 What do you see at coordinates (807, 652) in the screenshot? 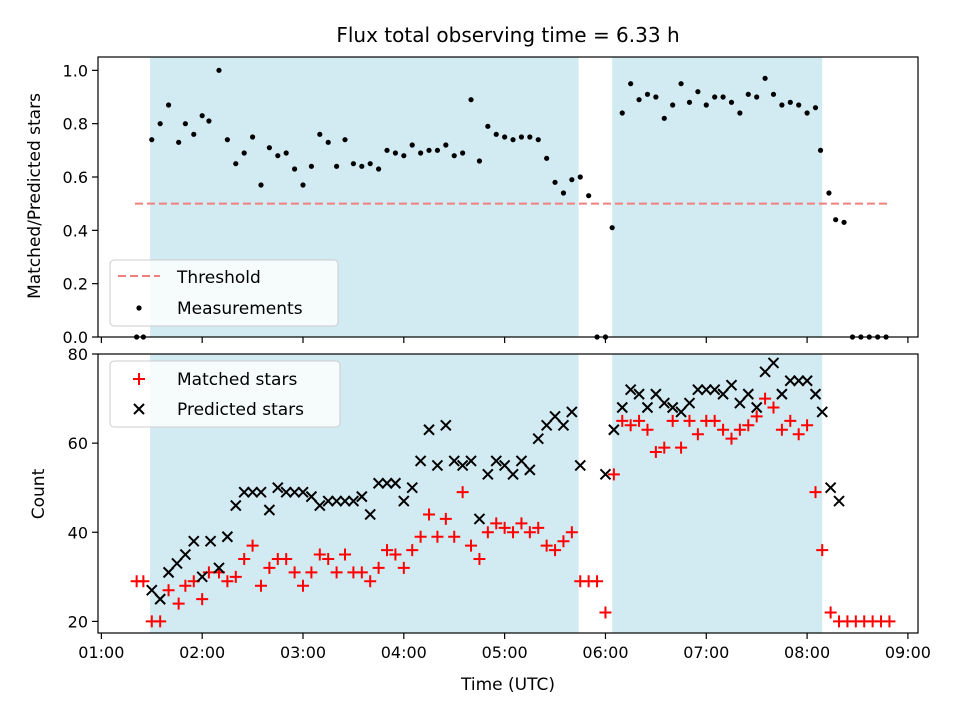
I see `count-xtick-label-7: 08:00` at bounding box center [807, 652].